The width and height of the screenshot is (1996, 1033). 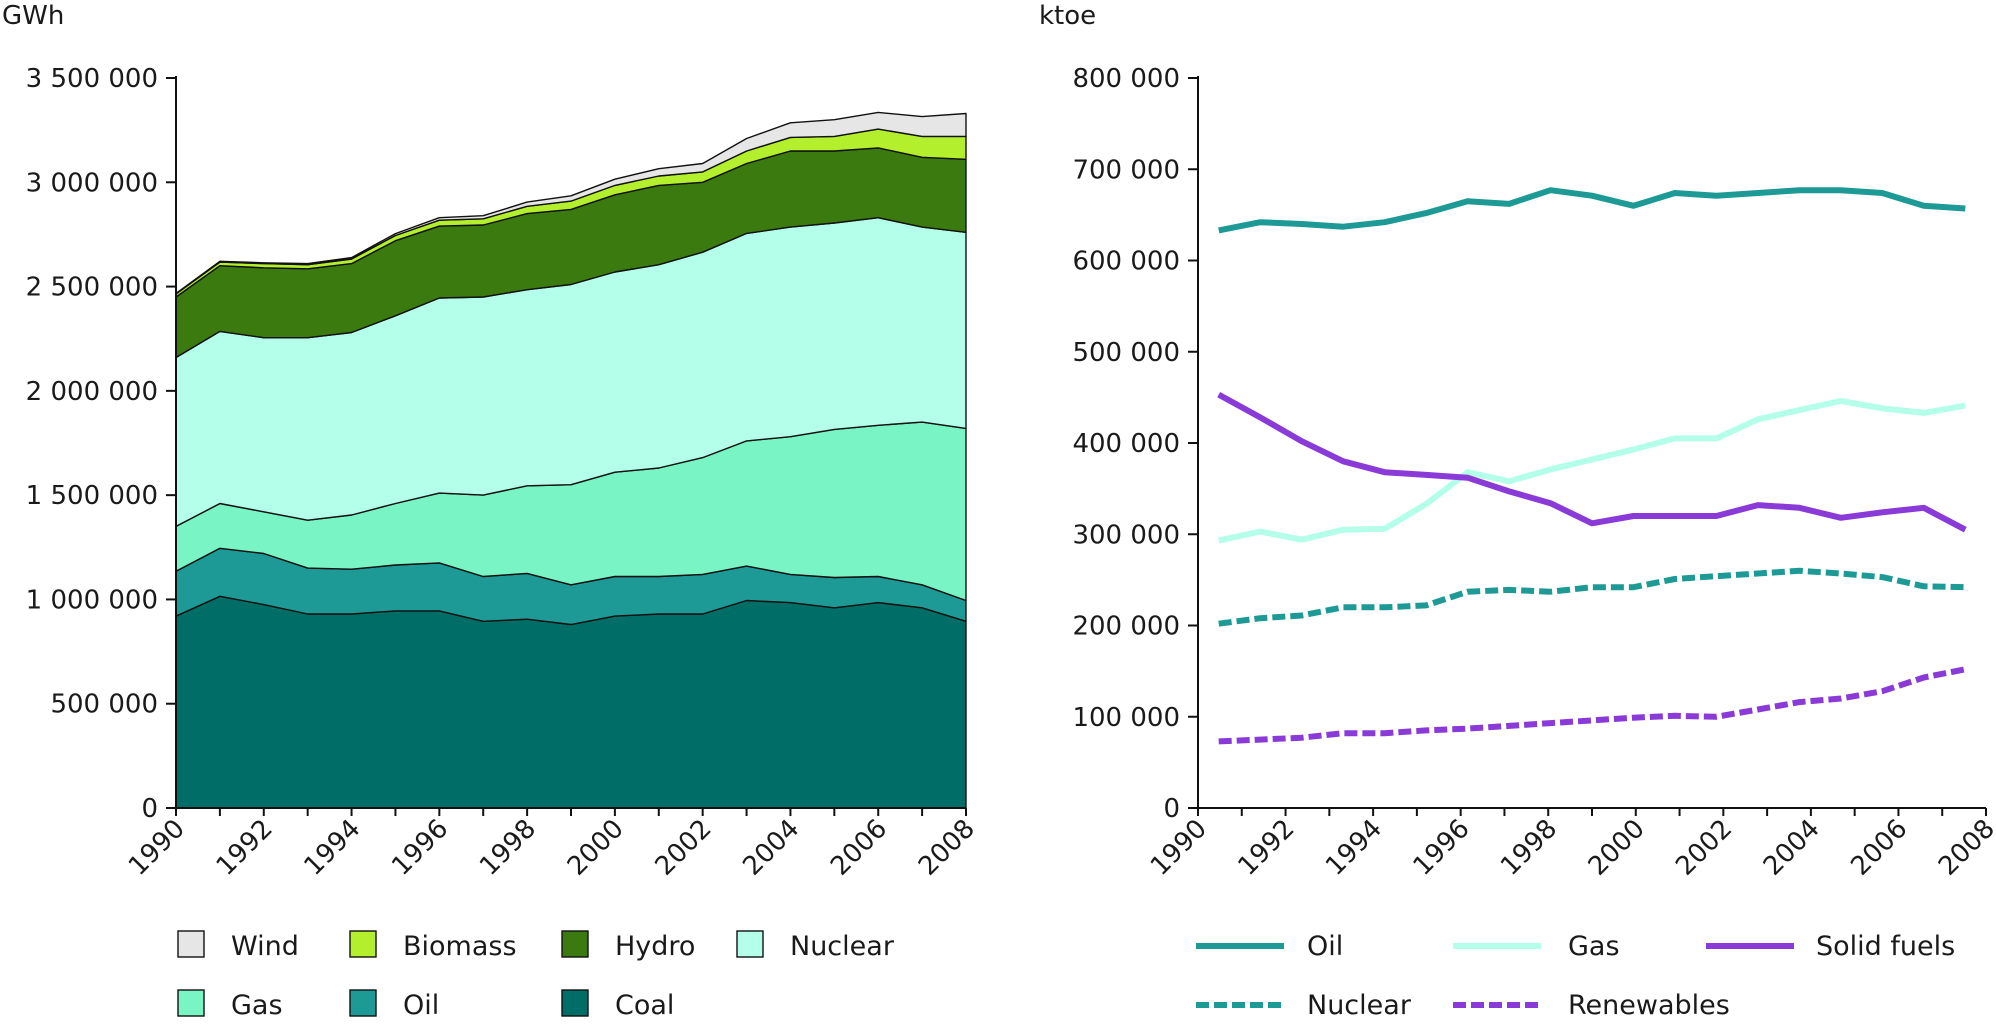 What do you see at coordinates (575, 944) in the screenshot?
I see `legend-swatch-hydro` at bounding box center [575, 944].